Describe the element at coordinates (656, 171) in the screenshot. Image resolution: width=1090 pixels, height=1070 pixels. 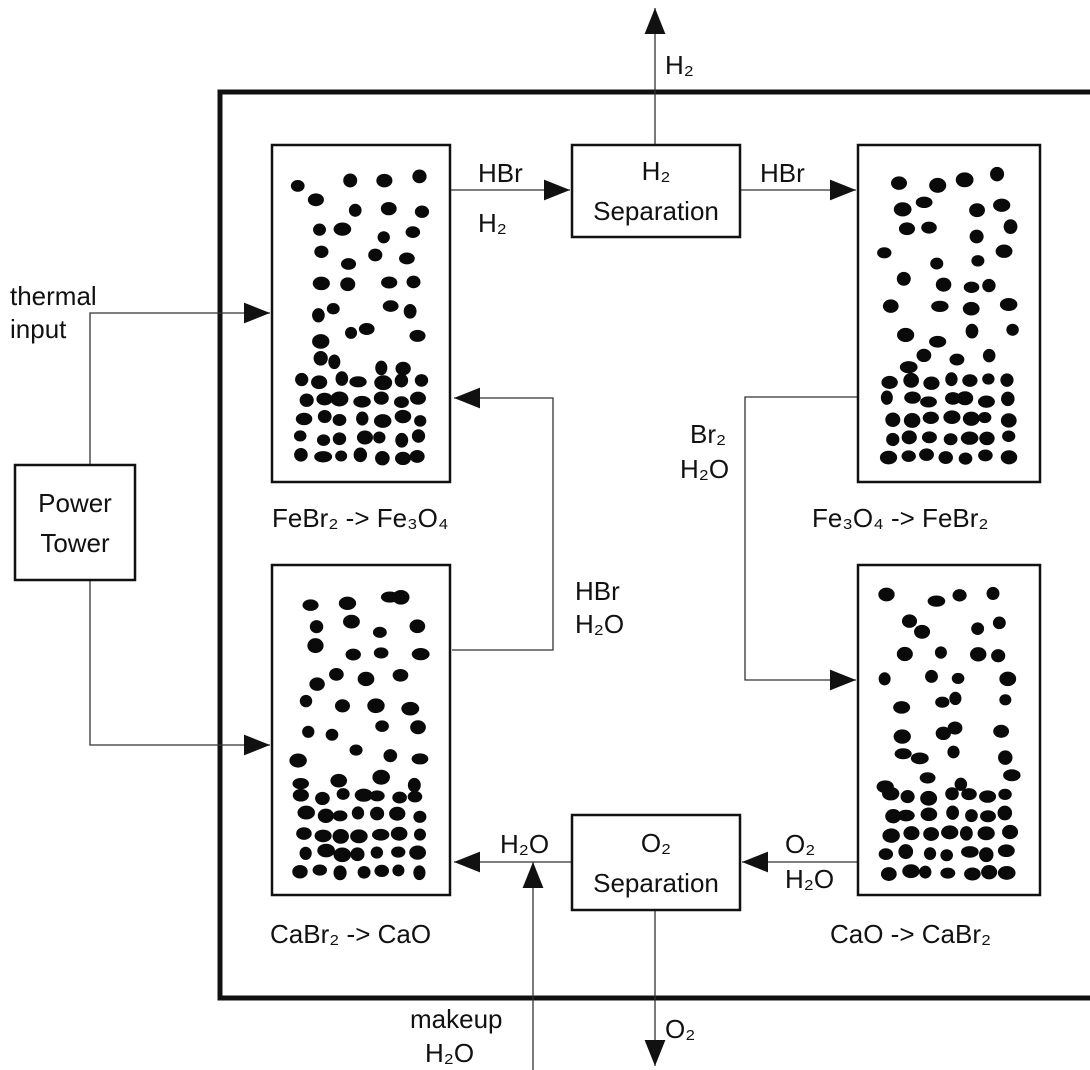
I see `unit-label: H₂` at that location.